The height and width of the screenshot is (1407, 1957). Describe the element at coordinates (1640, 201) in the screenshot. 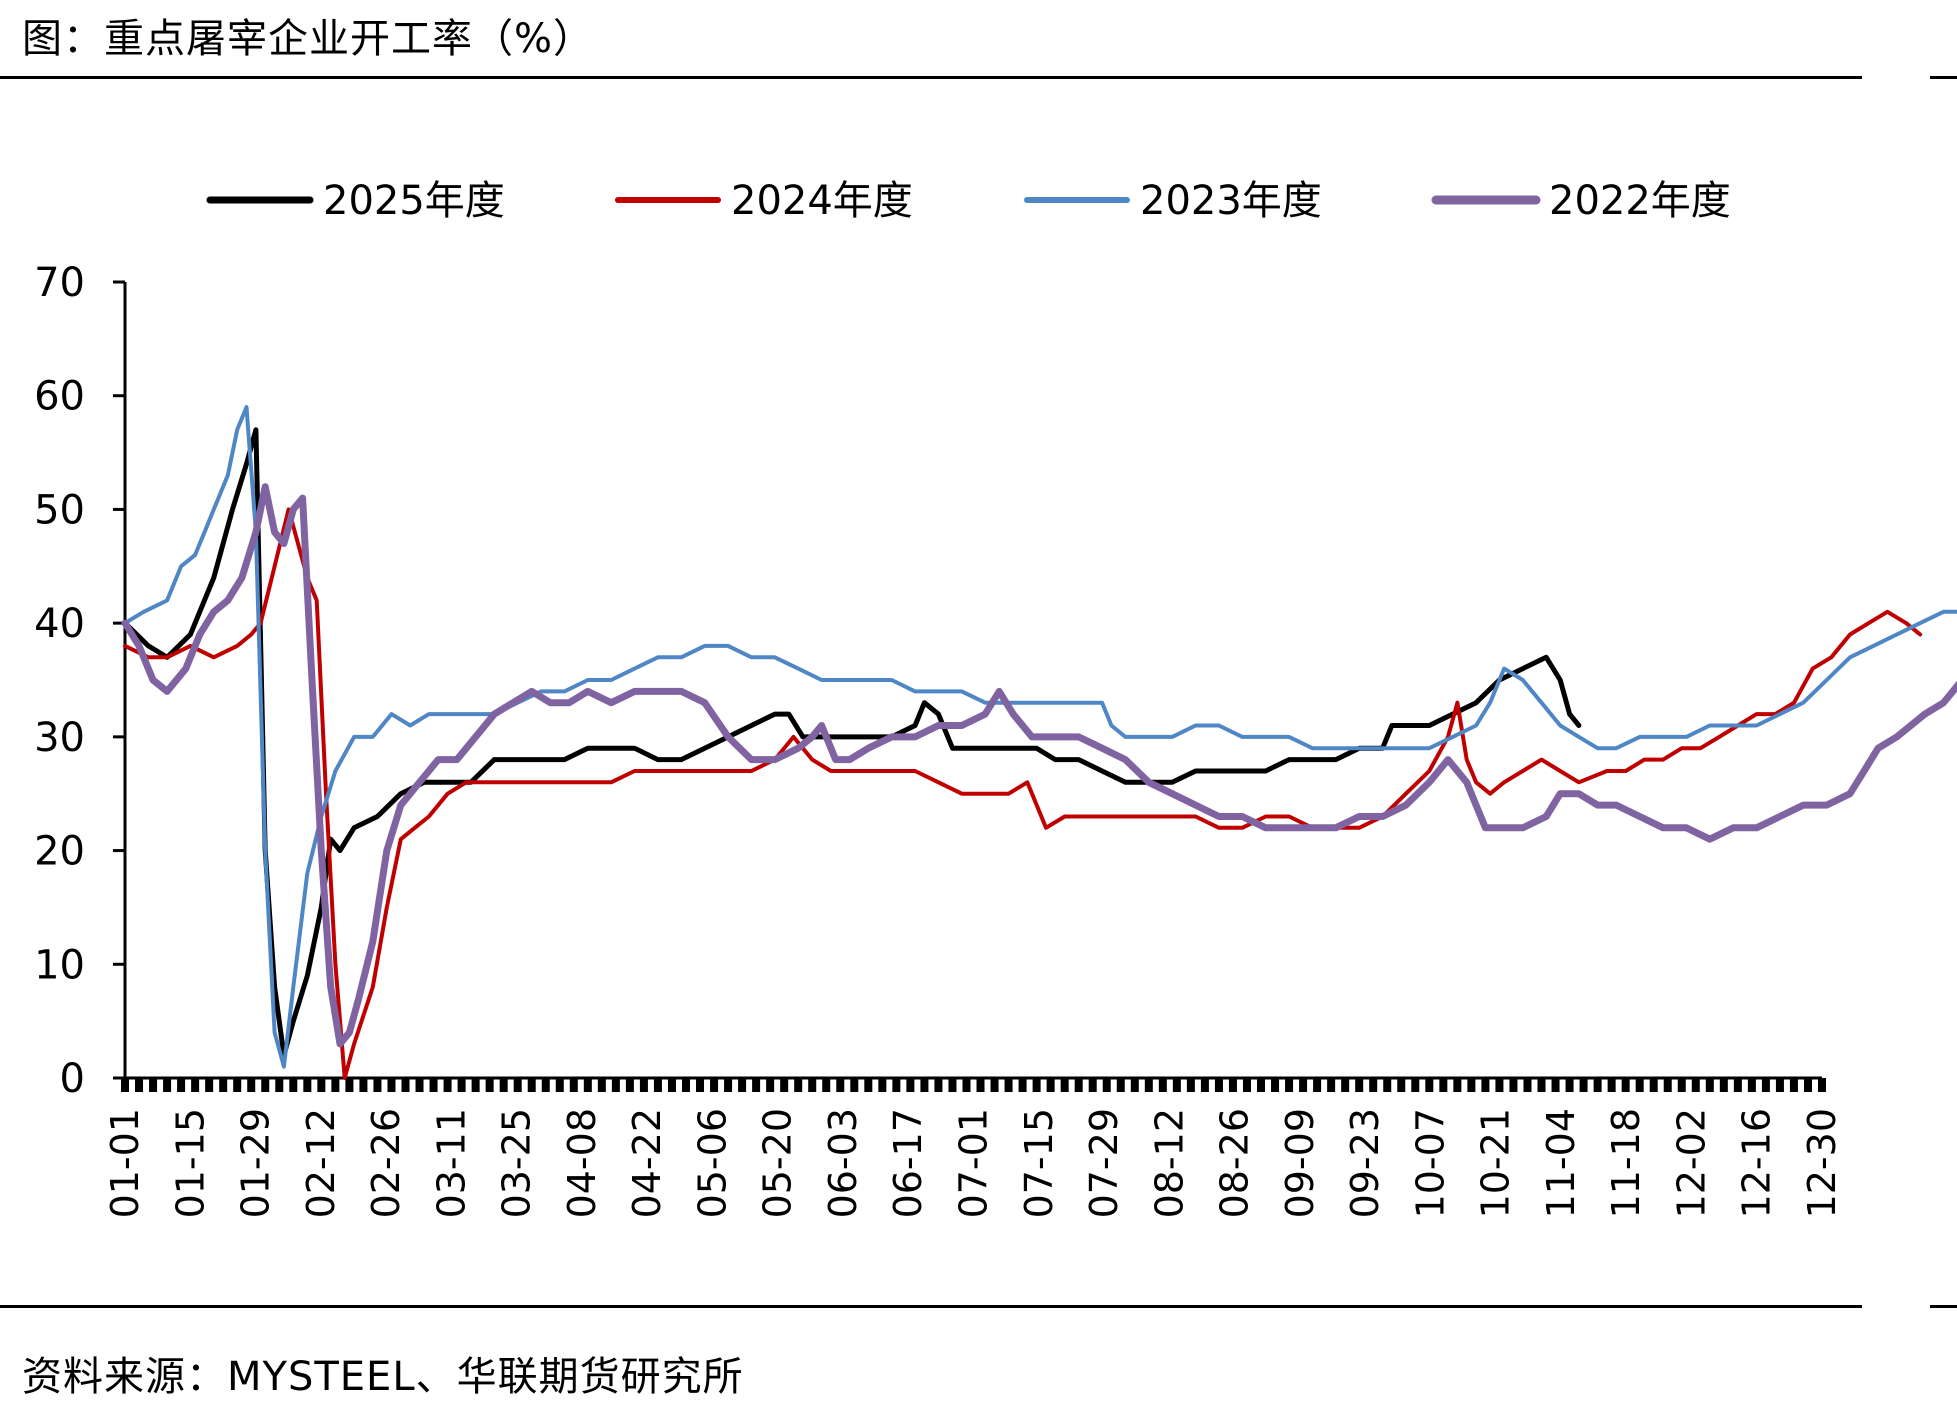

I see `legend-label: 2022年度` at that location.